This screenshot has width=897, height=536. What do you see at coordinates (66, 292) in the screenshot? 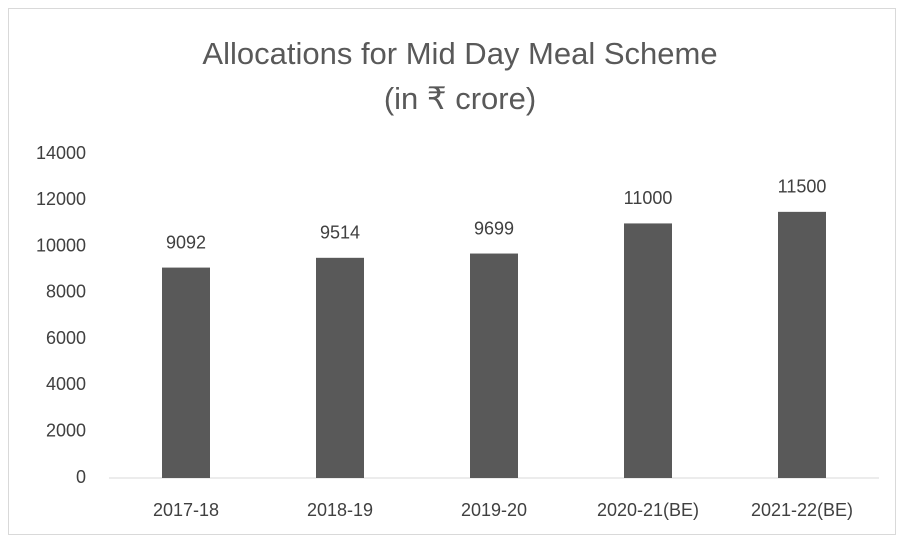
I see `y-tick-label: 8000` at bounding box center [66, 292].